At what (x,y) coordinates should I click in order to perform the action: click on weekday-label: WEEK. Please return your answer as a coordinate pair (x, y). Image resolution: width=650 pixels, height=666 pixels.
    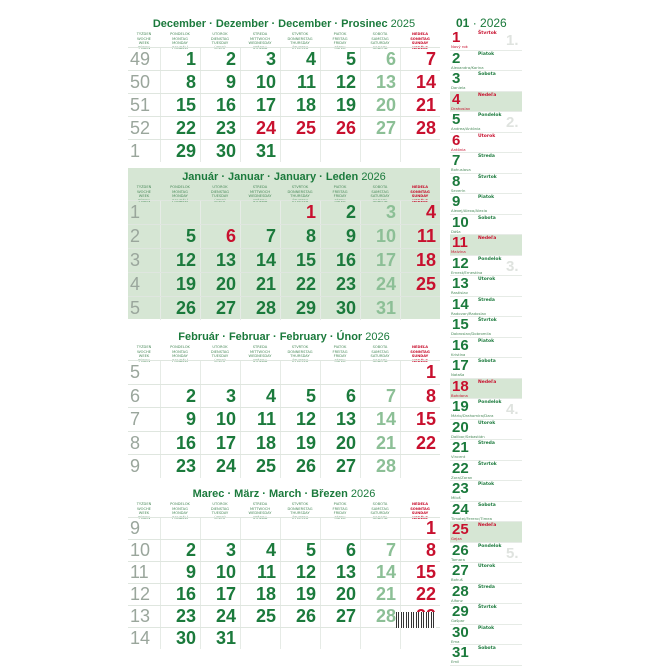
    Looking at the image, I should click on (144, 356).